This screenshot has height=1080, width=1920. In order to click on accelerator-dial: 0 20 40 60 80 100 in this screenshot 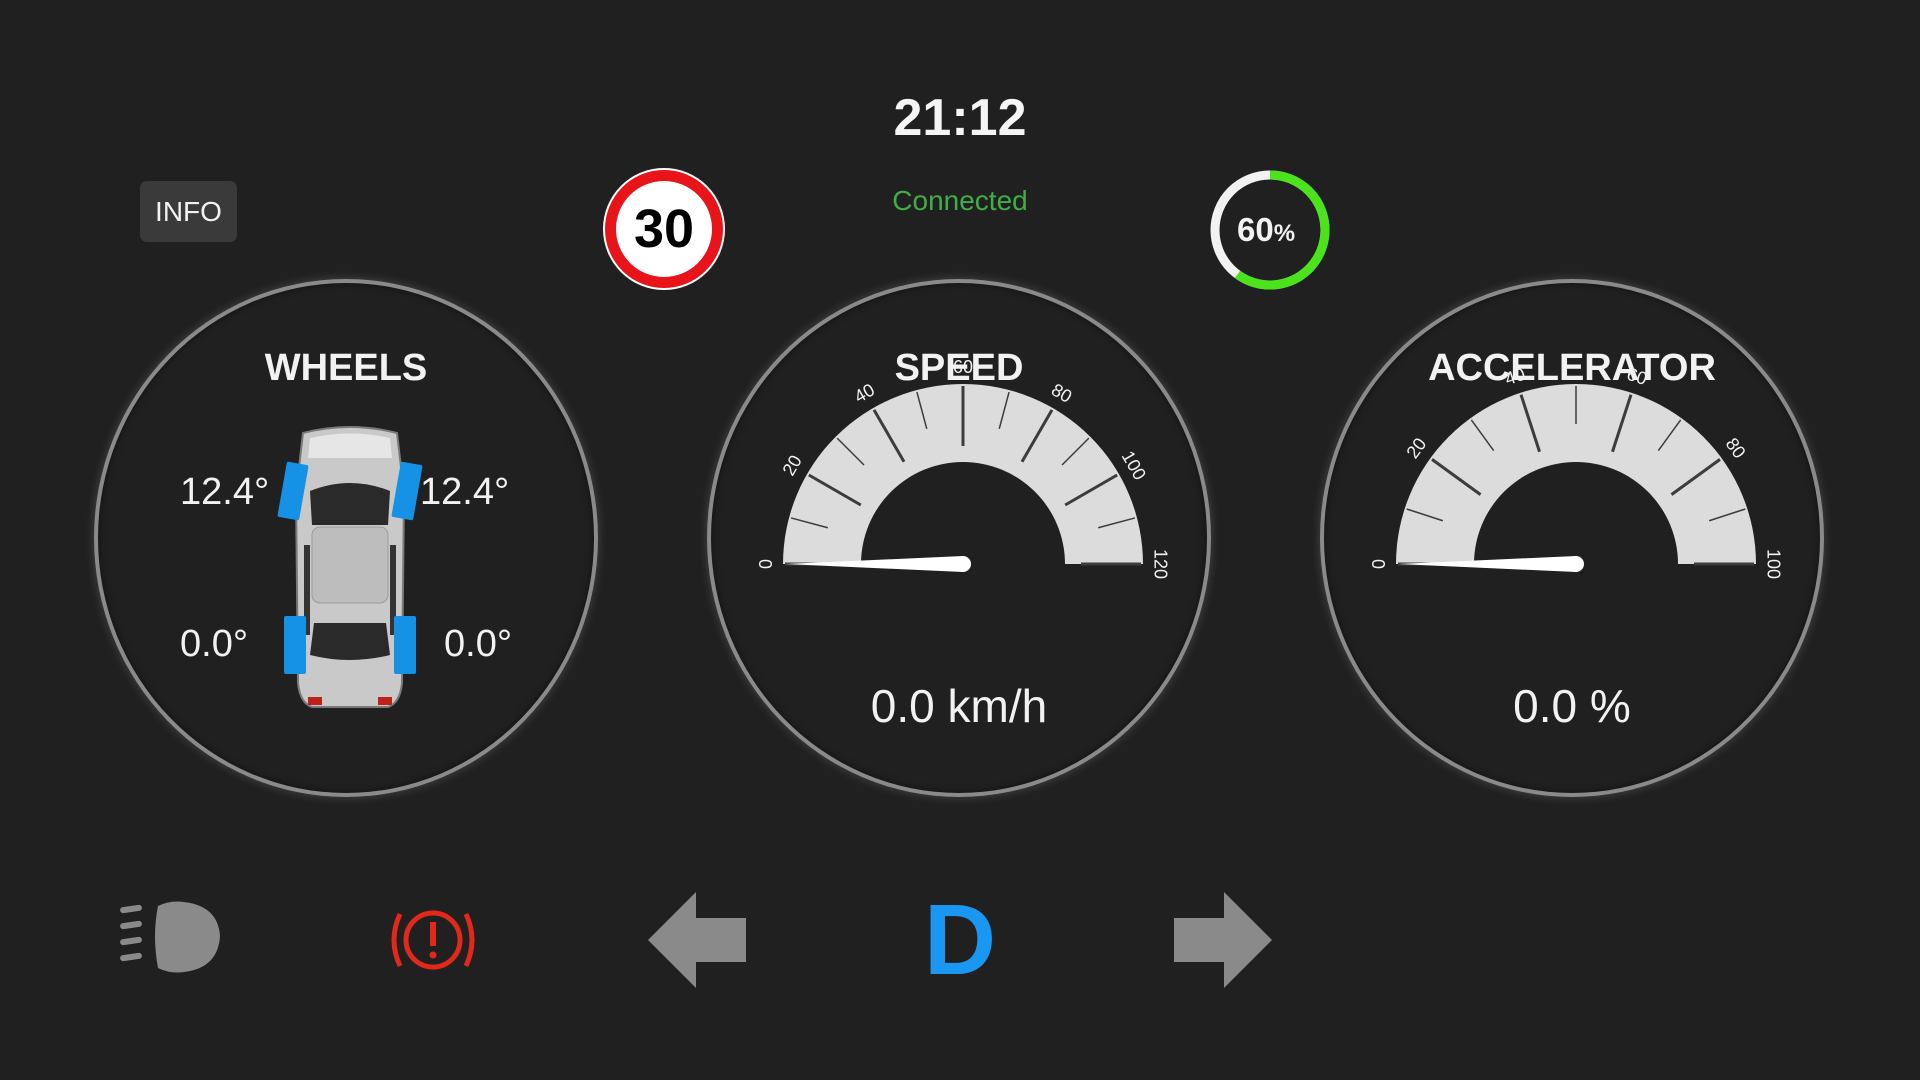, I will do `click(1576, 471)`.